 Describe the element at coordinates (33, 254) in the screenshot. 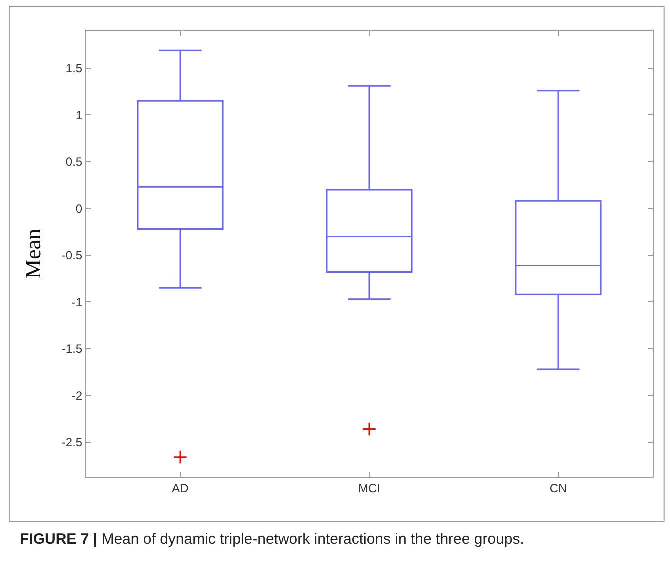

I see `y-axis-title: Mean` at that location.